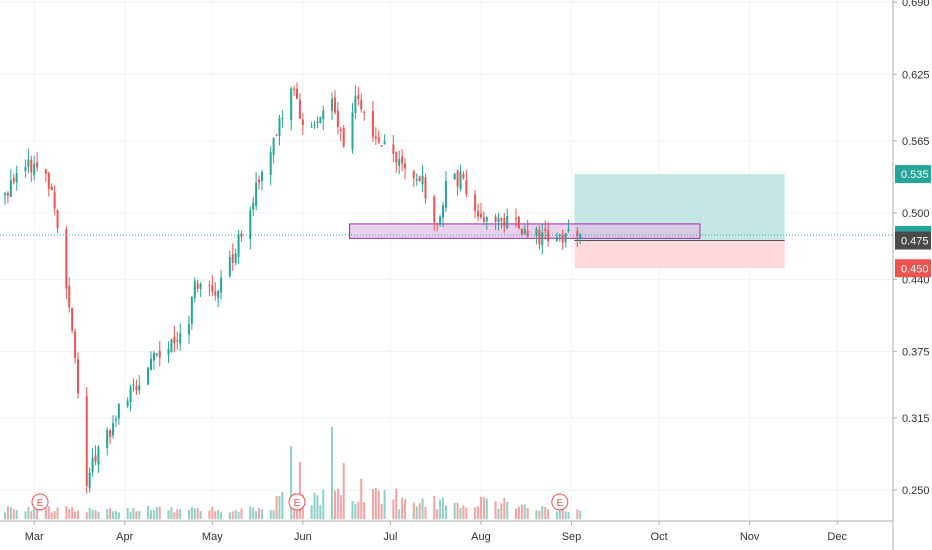  What do you see at coordinates (659, 537) in the screenshot?
I see `time-tick-label: Oct` at bounding box center [659, 537].